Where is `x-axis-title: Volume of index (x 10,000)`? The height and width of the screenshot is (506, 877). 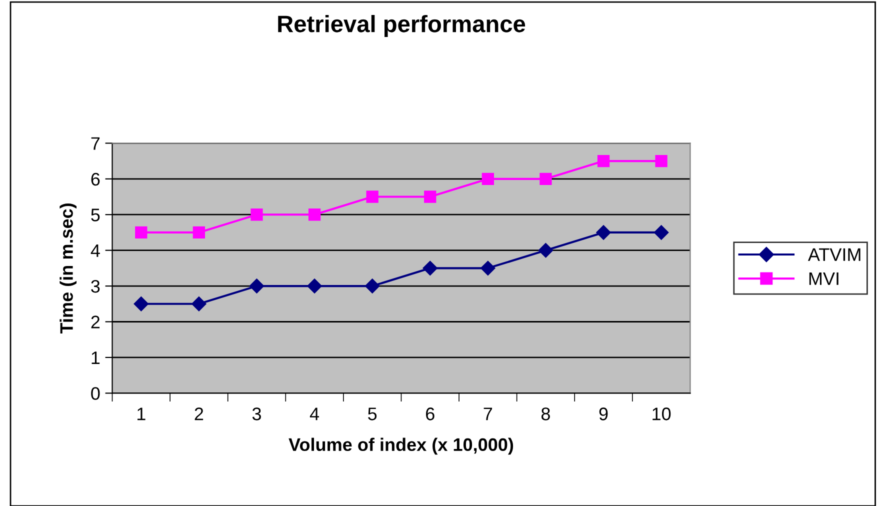
x-axis-title: Volume of index (x 10,000) is located at coordinates (401, 446).